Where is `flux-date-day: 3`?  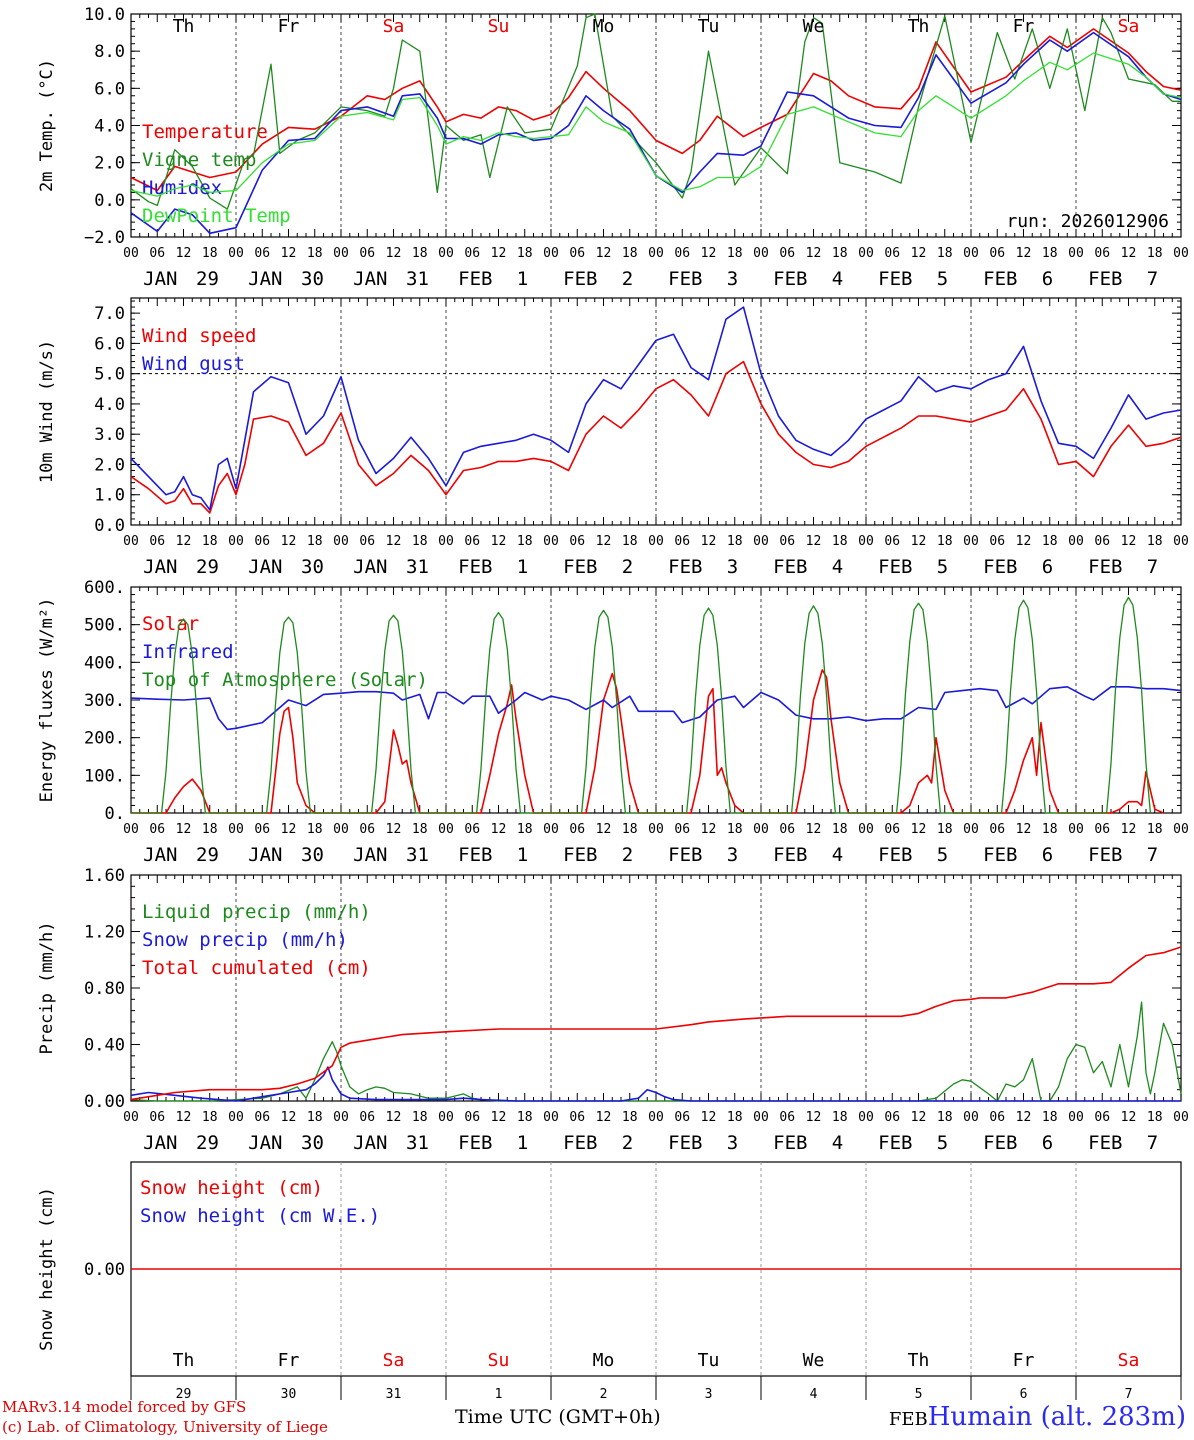
flux-date-day: 3 is located at coordinates (732, 855).